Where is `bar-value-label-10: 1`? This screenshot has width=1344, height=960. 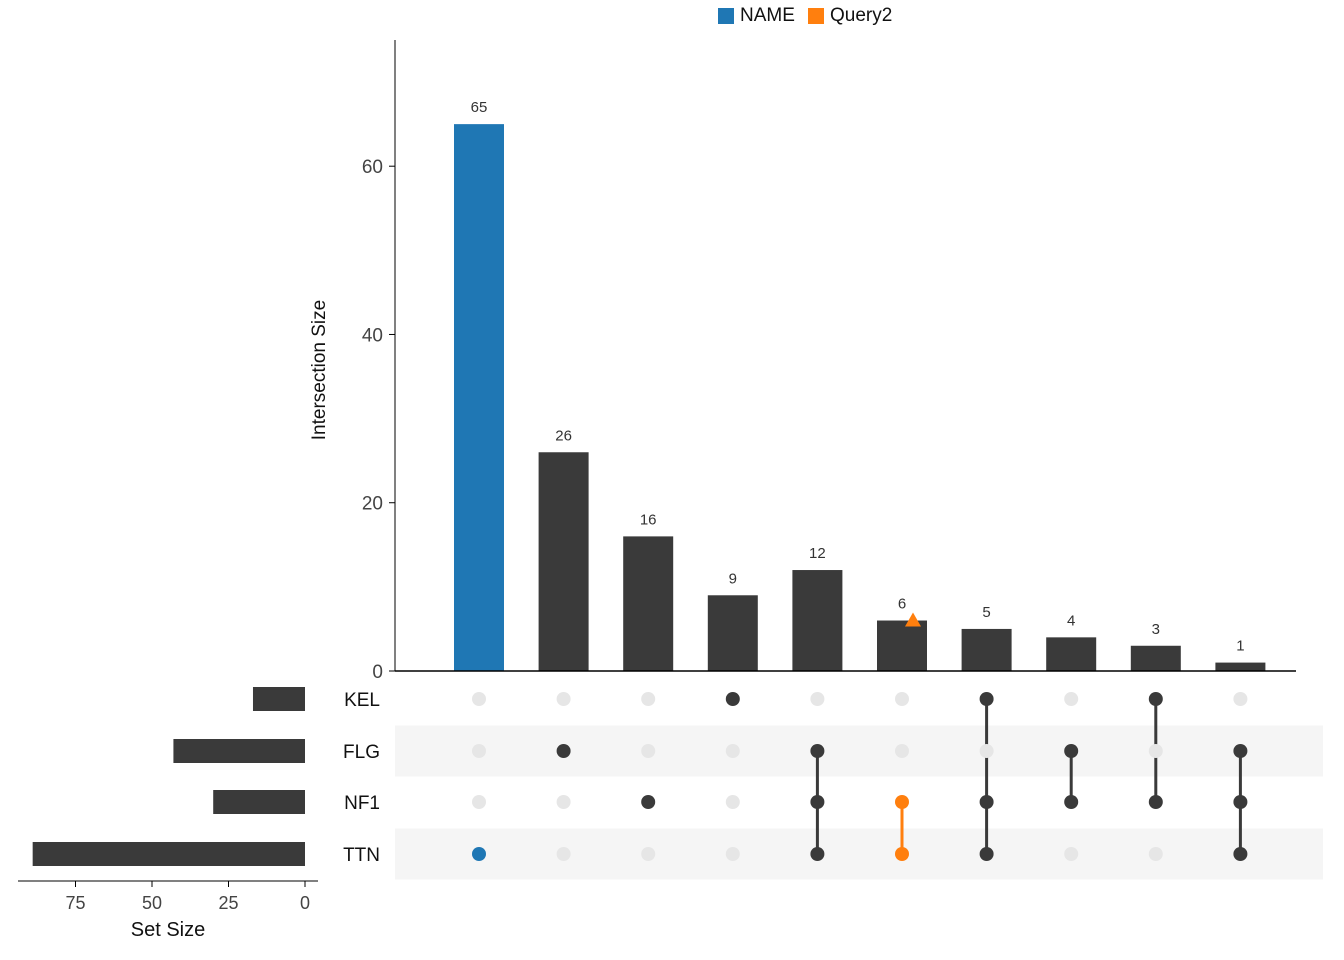 bar-value-label-10: 1 is located at coordinates (1240, 646).